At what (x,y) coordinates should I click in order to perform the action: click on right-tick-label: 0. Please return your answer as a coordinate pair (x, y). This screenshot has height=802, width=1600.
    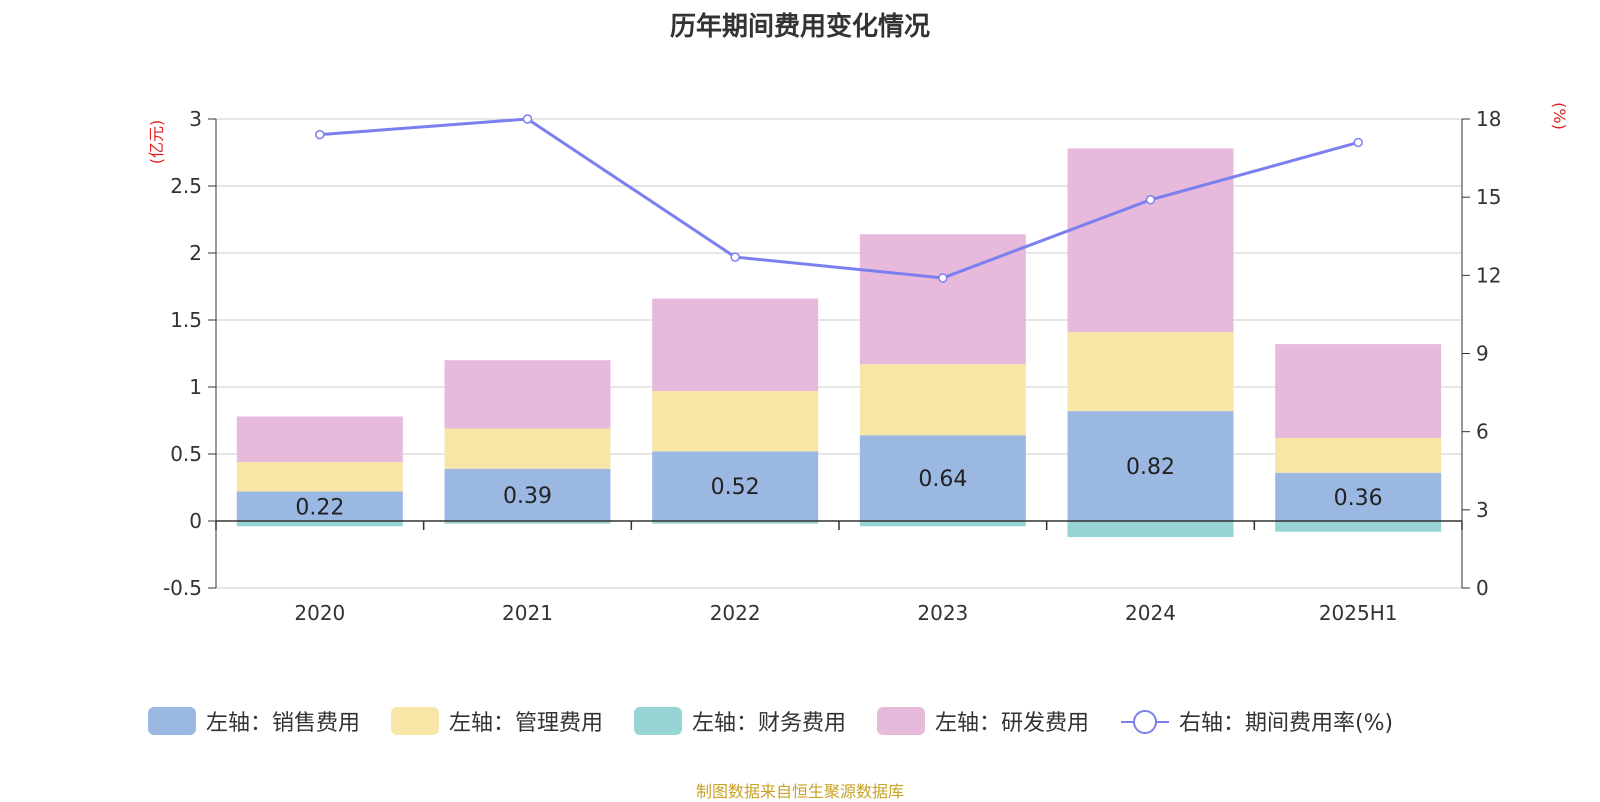
    Looking at the image, I should click on (1482, 588).